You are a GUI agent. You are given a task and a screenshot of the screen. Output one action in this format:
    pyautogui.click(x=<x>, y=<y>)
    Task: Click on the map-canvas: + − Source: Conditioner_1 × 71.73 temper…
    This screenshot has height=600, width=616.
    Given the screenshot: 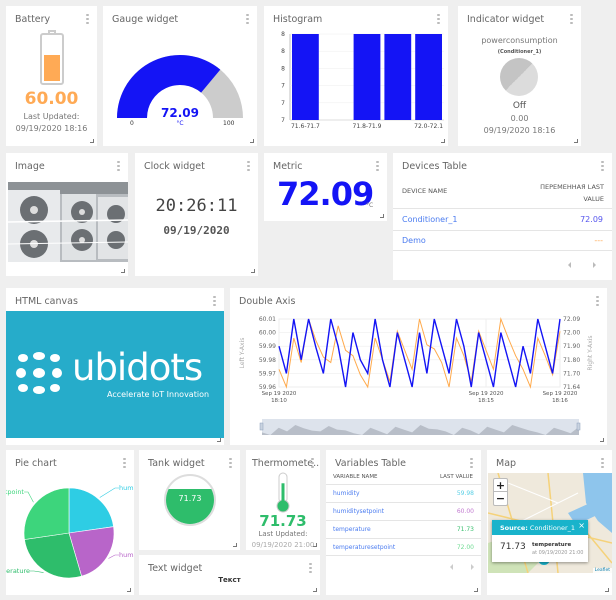 What is the action you would take?
    pyautogui.click(x=550, y=523)
    